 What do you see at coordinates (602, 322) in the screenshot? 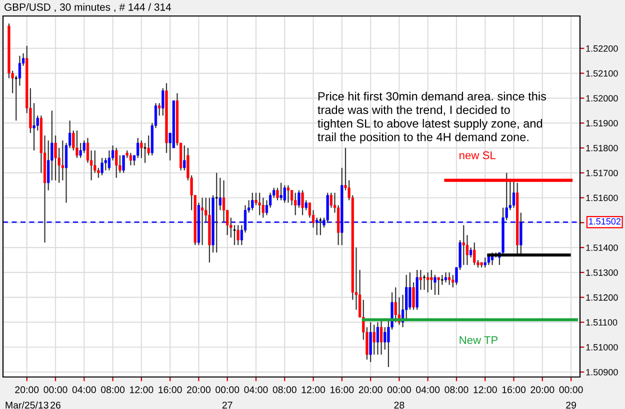
I see `y-tick-label: 1.51100` at bounding box center [602, 322].